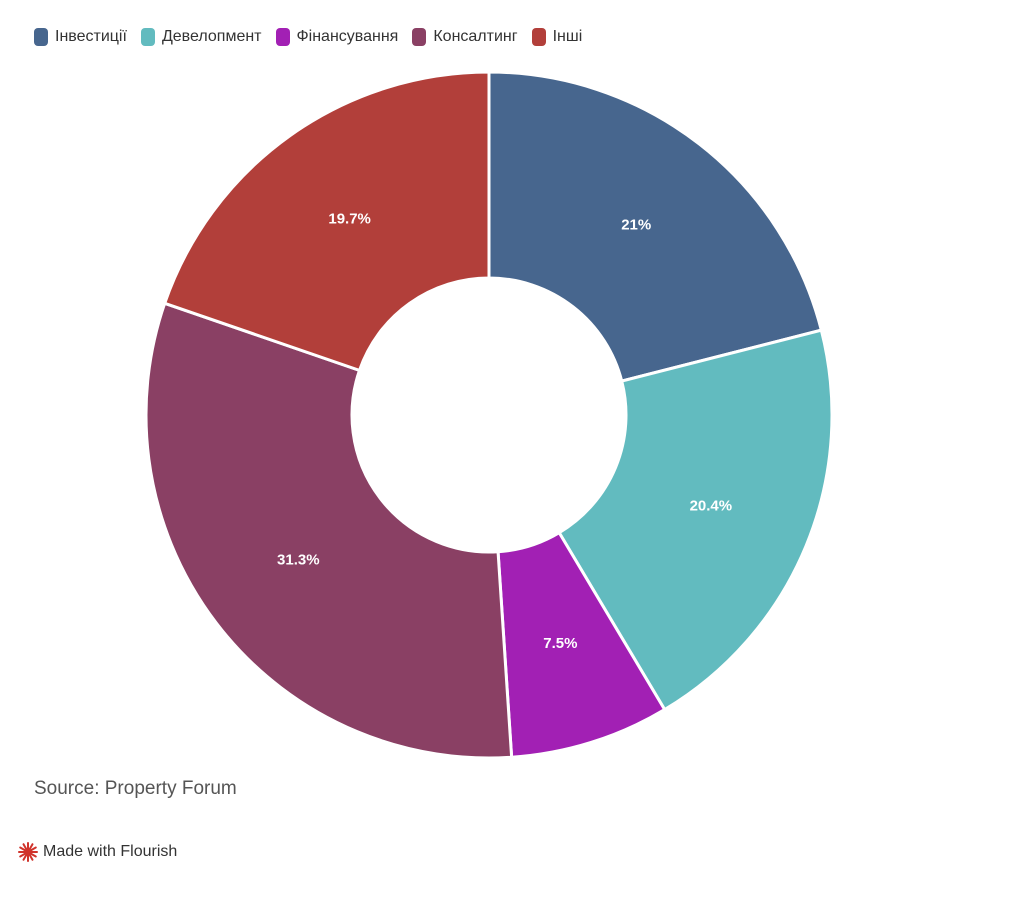 Image resolution: width=1024 pixels, height=898 pixels. Describe the element at coordinates (298, 560) in the screenshot. I see `slice-data-label: 31.3%` at that location.